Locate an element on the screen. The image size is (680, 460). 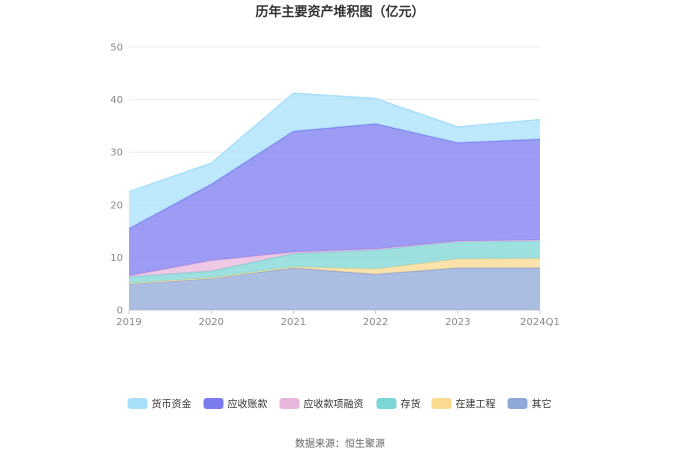
y-tick-label: 50 is located at coordinates (116, 48).